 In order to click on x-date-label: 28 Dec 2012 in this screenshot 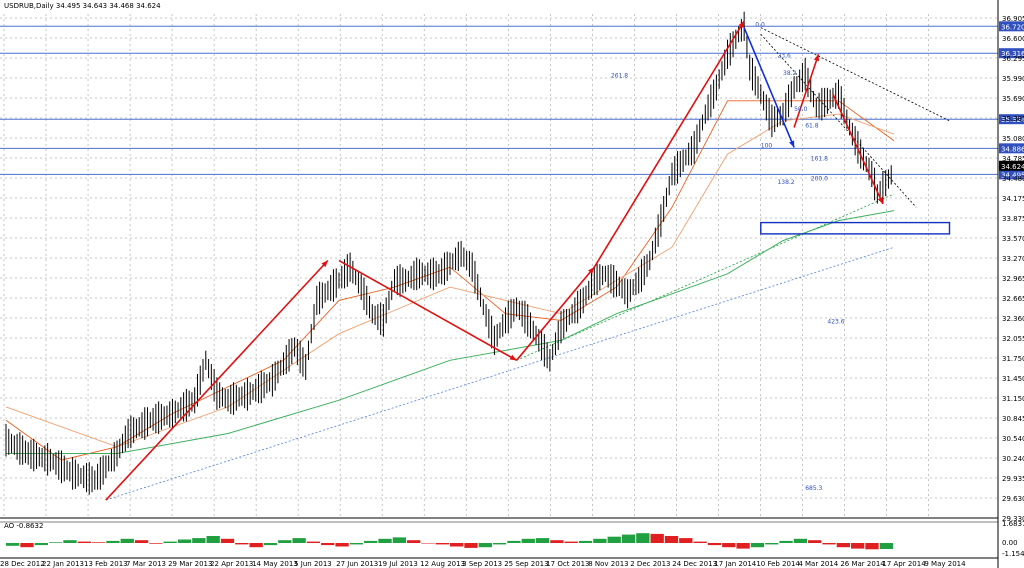, I will do `click(22, 564)`.